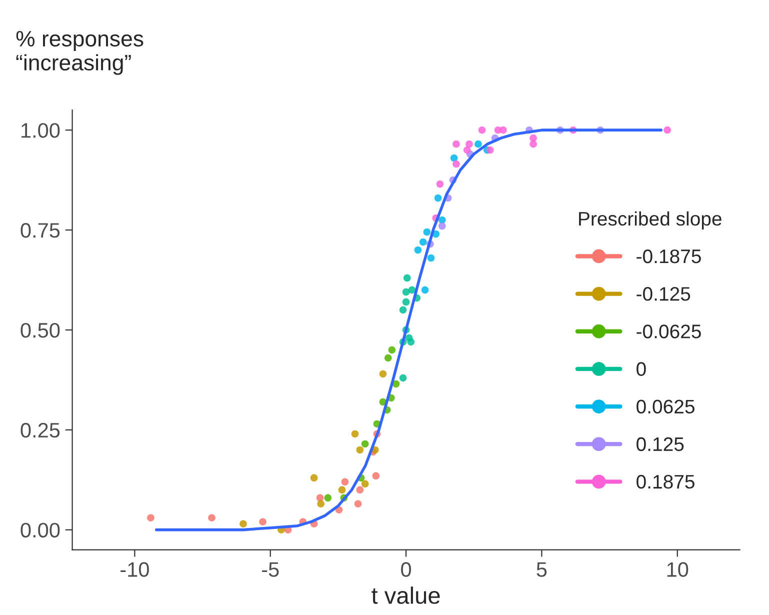 This screenshot has height=615, width=769. Describe the element at coordinates (41, 130) in the screenshot. I see `y-tick-label: 1.00` at that location.